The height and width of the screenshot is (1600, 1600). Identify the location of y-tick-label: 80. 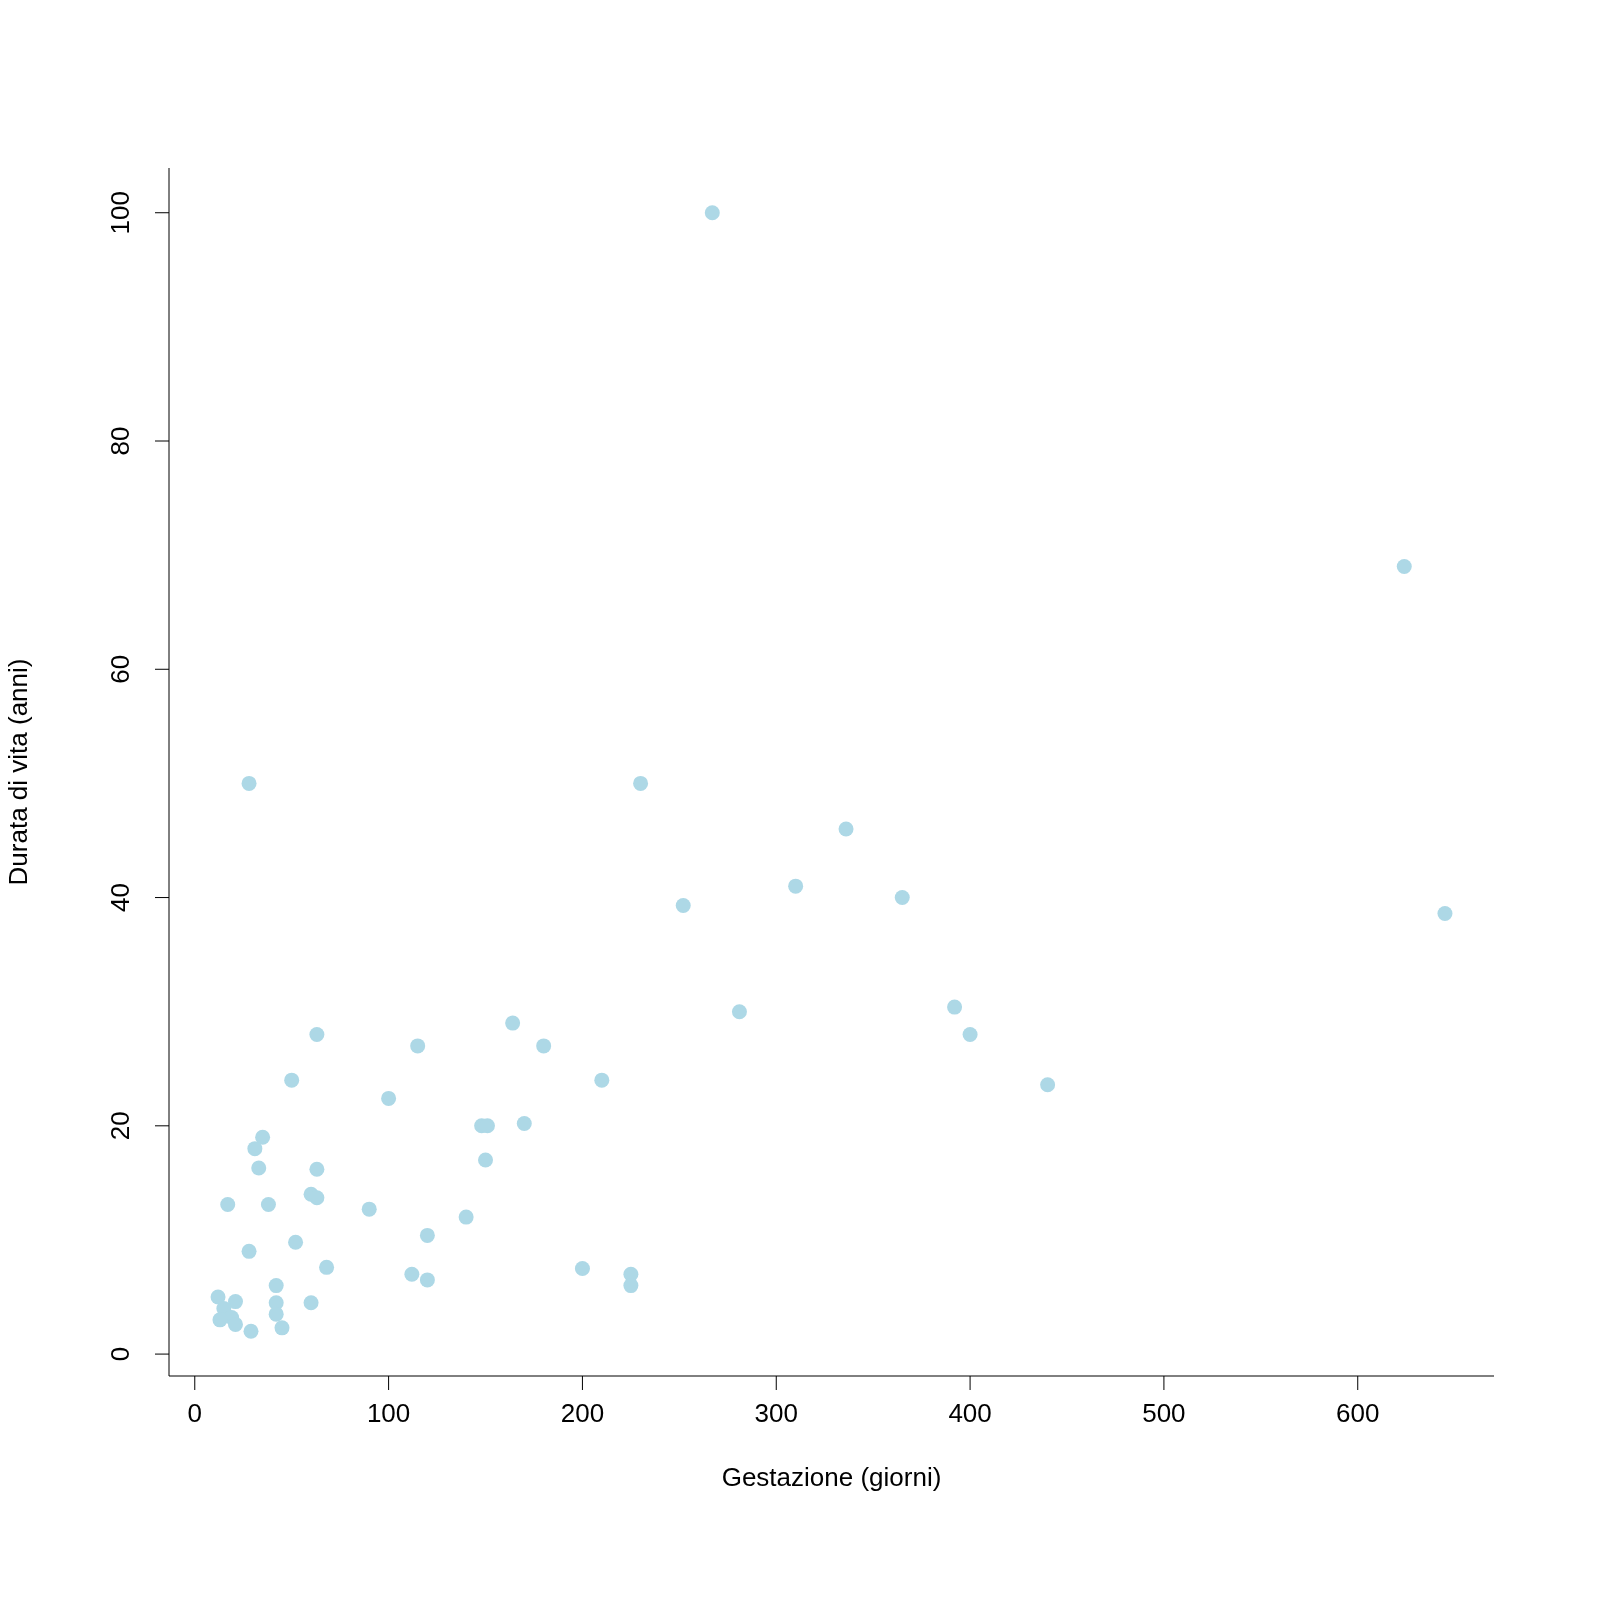
(120, 441).